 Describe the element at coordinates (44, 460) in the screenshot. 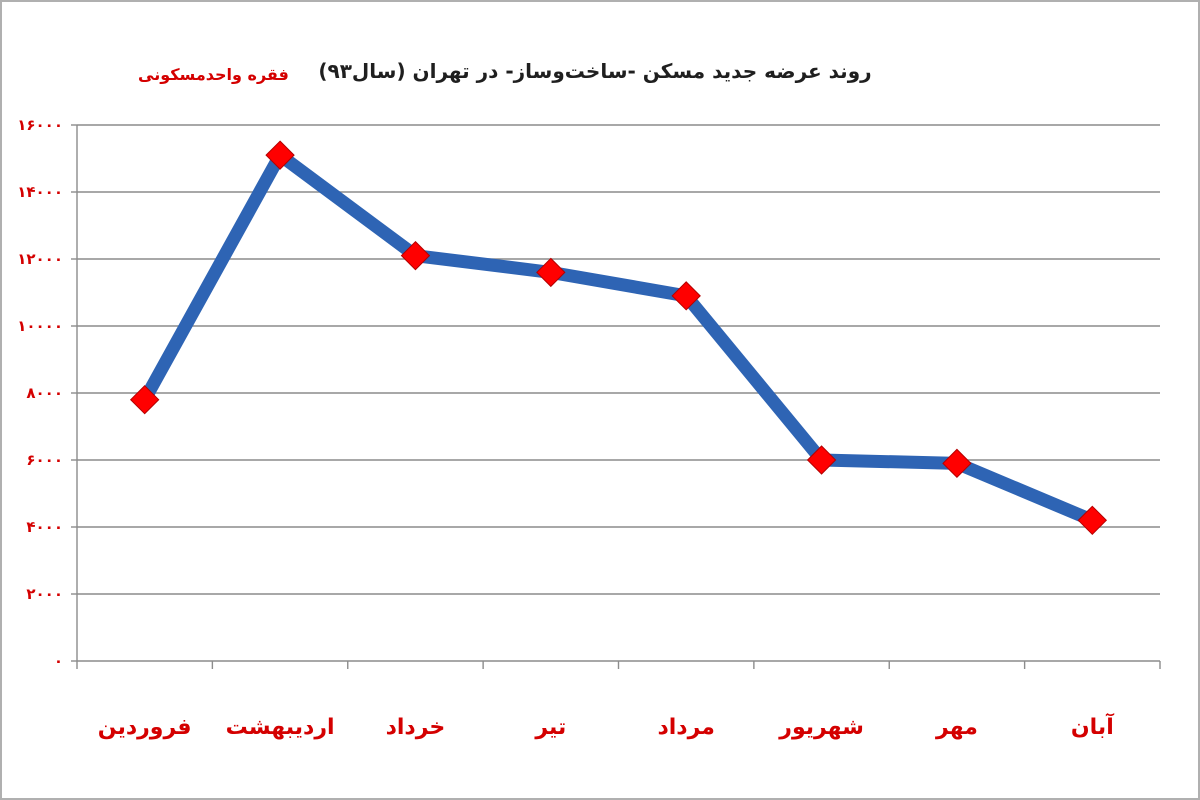

I see `y-tick-label: ۶۰۰۰` at that location.